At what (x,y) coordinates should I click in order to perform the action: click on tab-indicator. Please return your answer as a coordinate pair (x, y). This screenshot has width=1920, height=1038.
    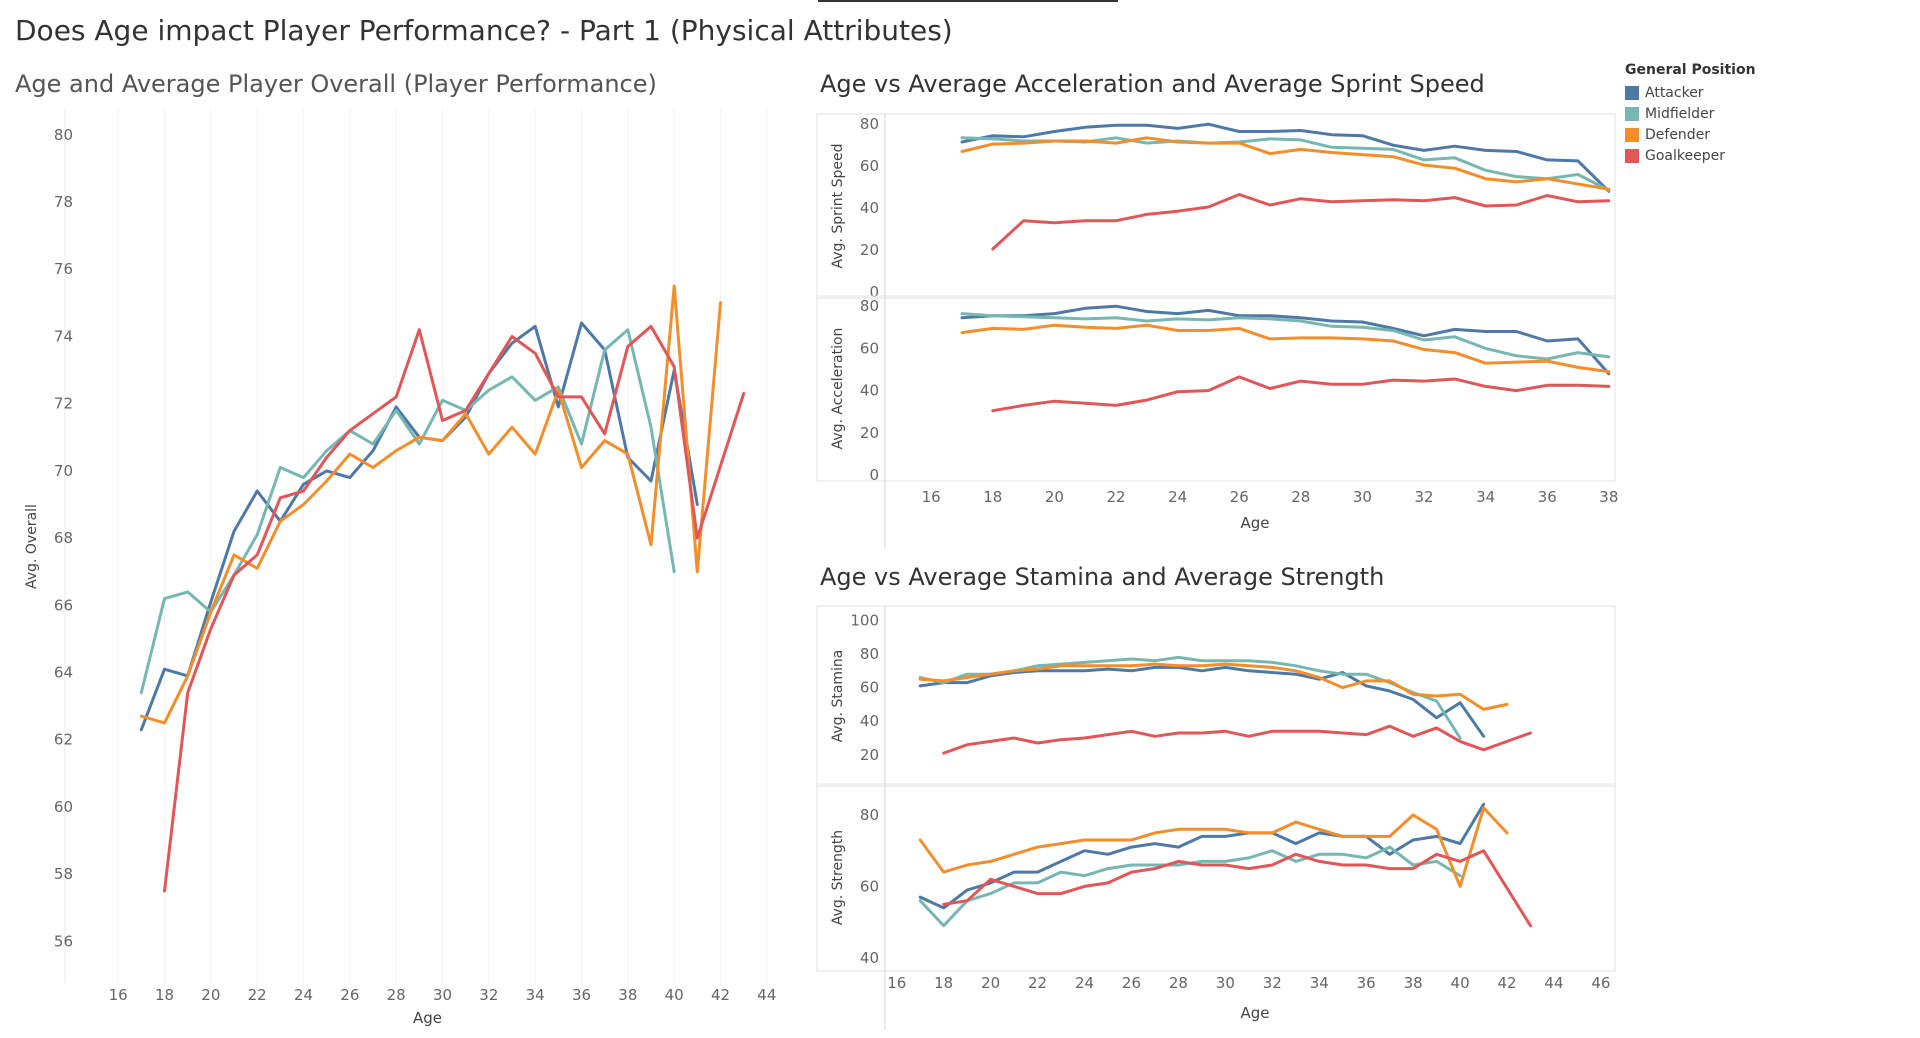
    Looking at the image, I should click on (968, 1).